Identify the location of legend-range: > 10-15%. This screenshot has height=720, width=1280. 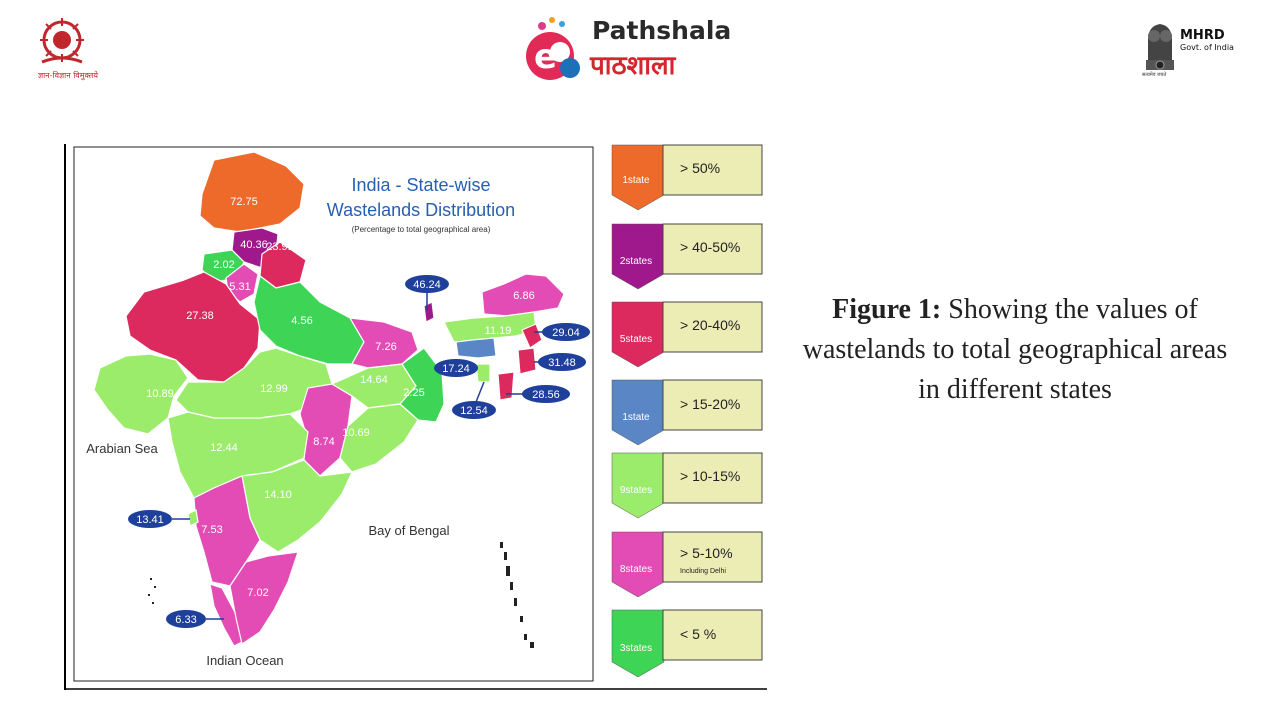
(710, 476).